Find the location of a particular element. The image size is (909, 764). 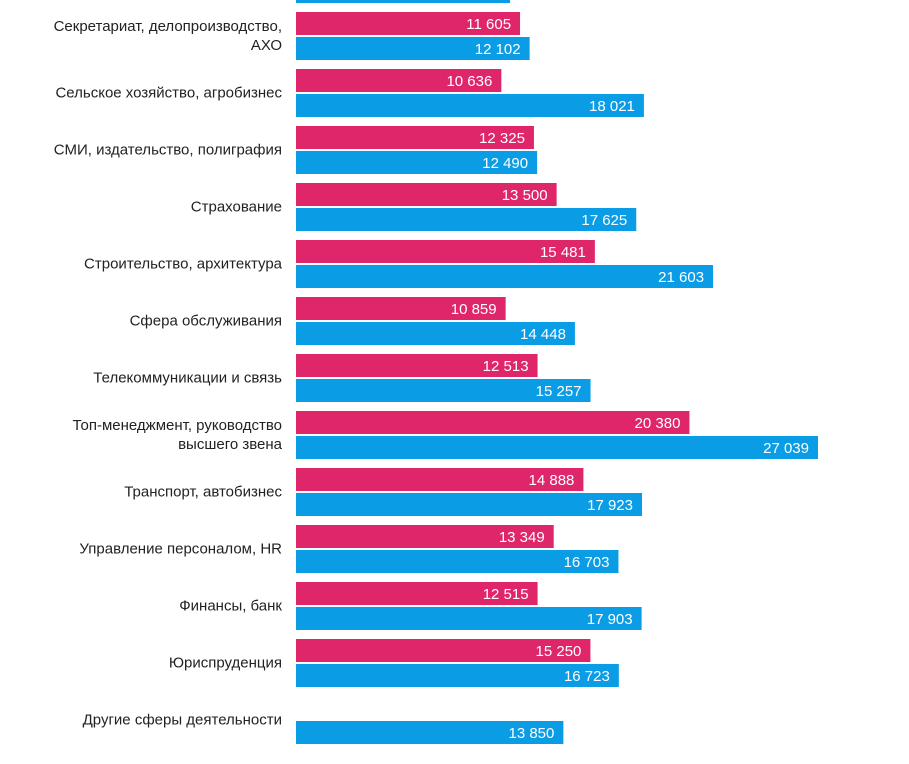

category-label: Другие сферы деятельности is located at coordinates (182, 720).